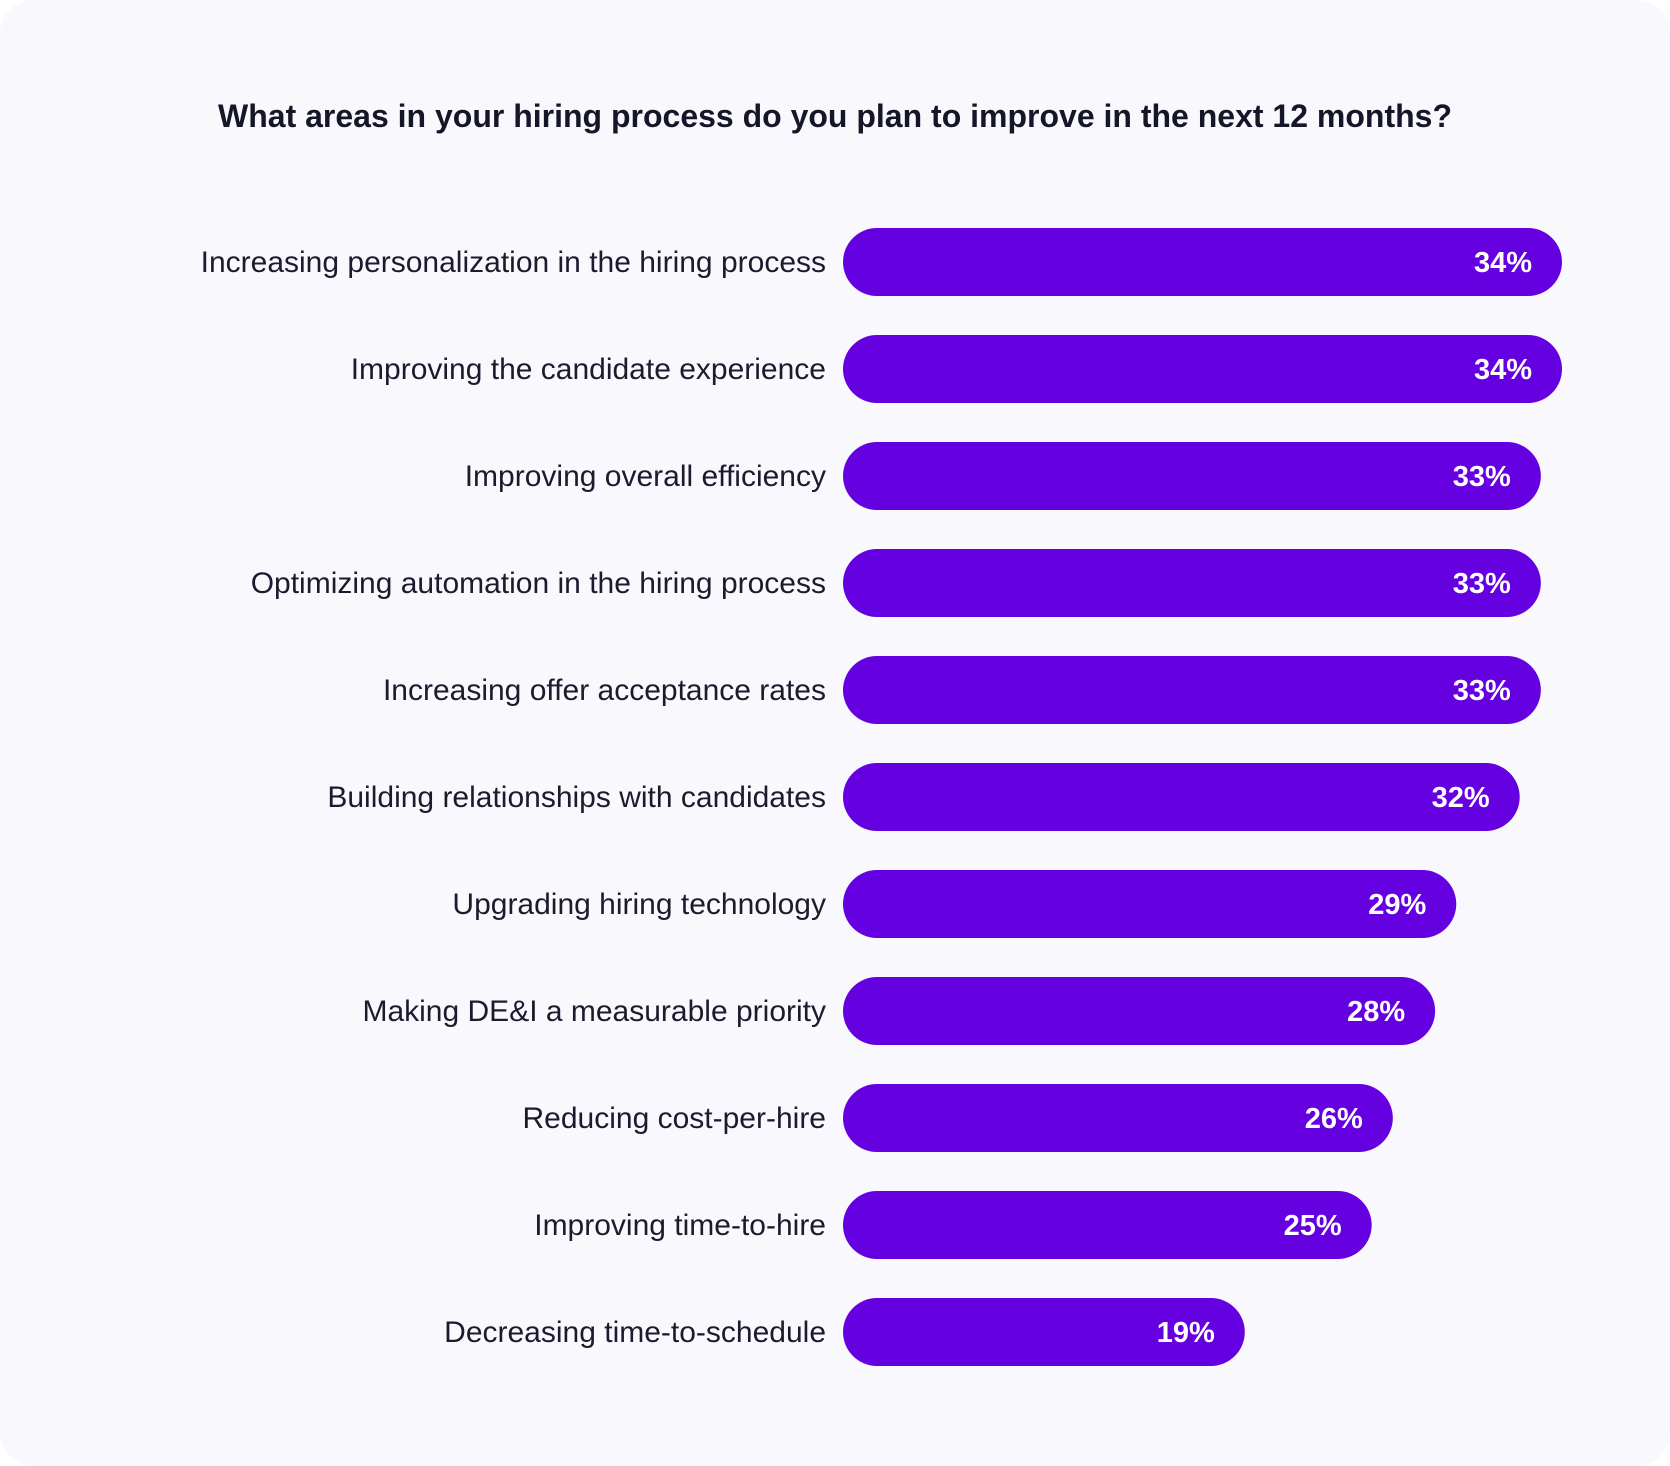  Describe the element at coordinates (588, 369) in the screenshot. I see `category-label: Improving the candidate experience` at that location.